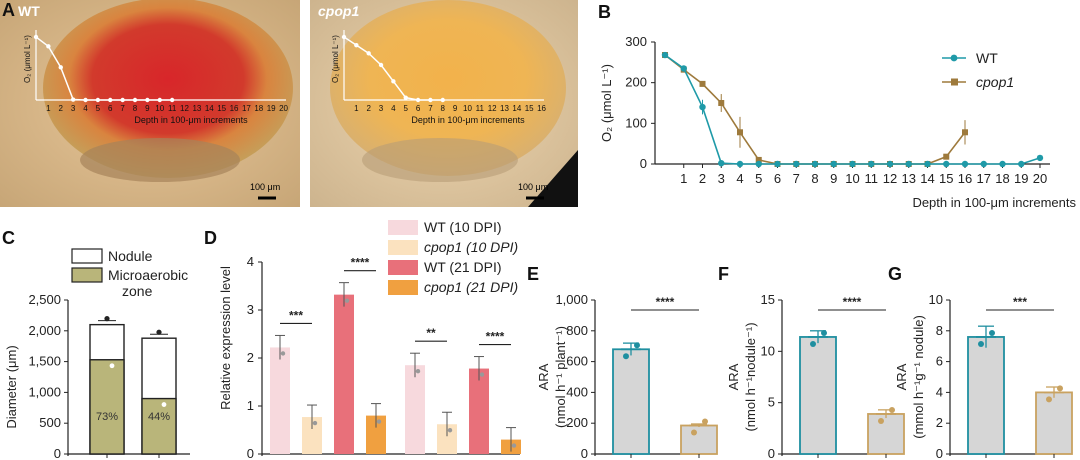 The width and height of the screenshot is (1080, 460). What do you see at coordinates (560, 377) in the screenshot?
I see `chart-E-y-axis-label-units: (nmol h⁻¹ plant⁻¹)` at bounding box center [560, 377].